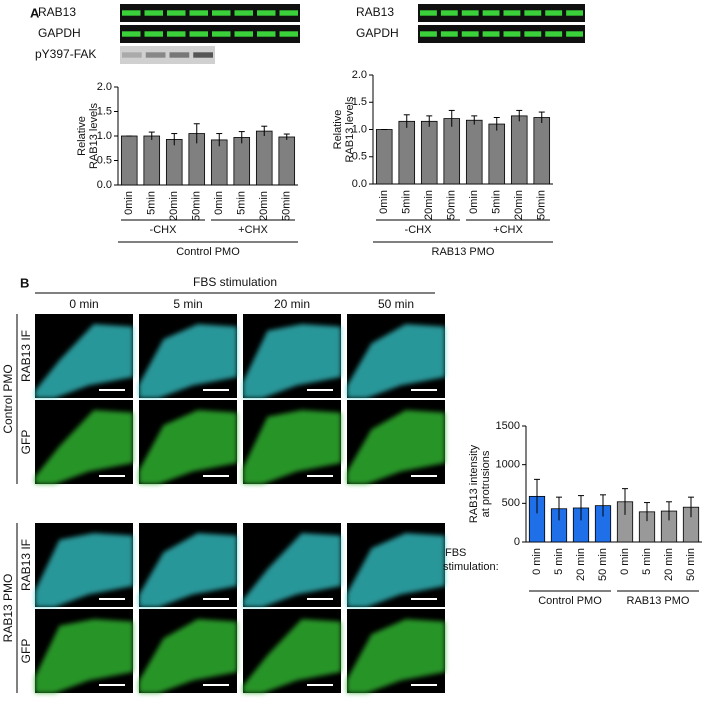 This screenshot has width=708, height=721. What do you see at coordinates (24, 282) in the screenshot?
I see `panel-label: B` at bounding box center [24, 282].